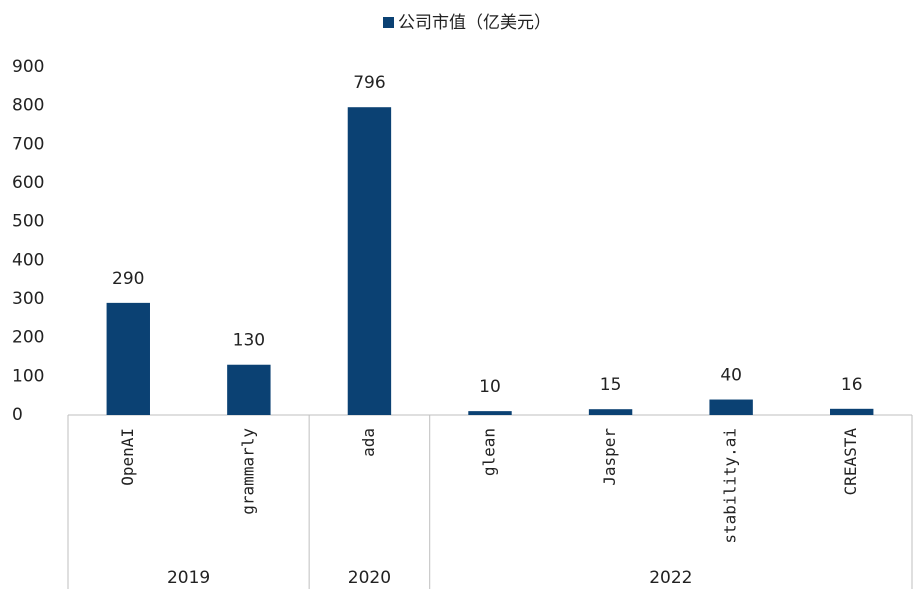  Describe the element at coordinates (28, 67) in the screenshot. I see `y-tick-label: 900` at that location.